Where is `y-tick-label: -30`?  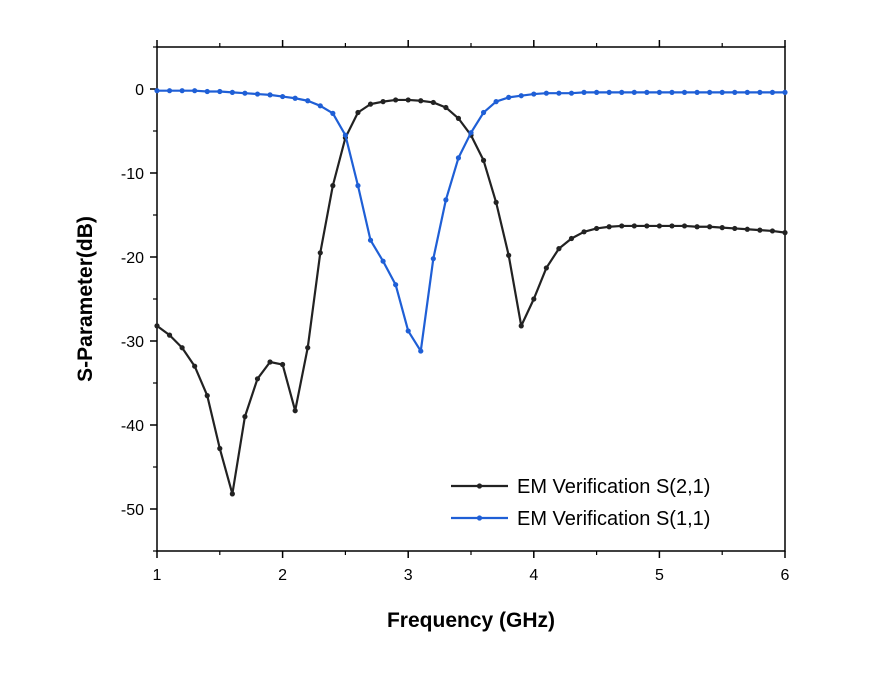
y-tick-label: -30 is located at coordinates (132, 342).